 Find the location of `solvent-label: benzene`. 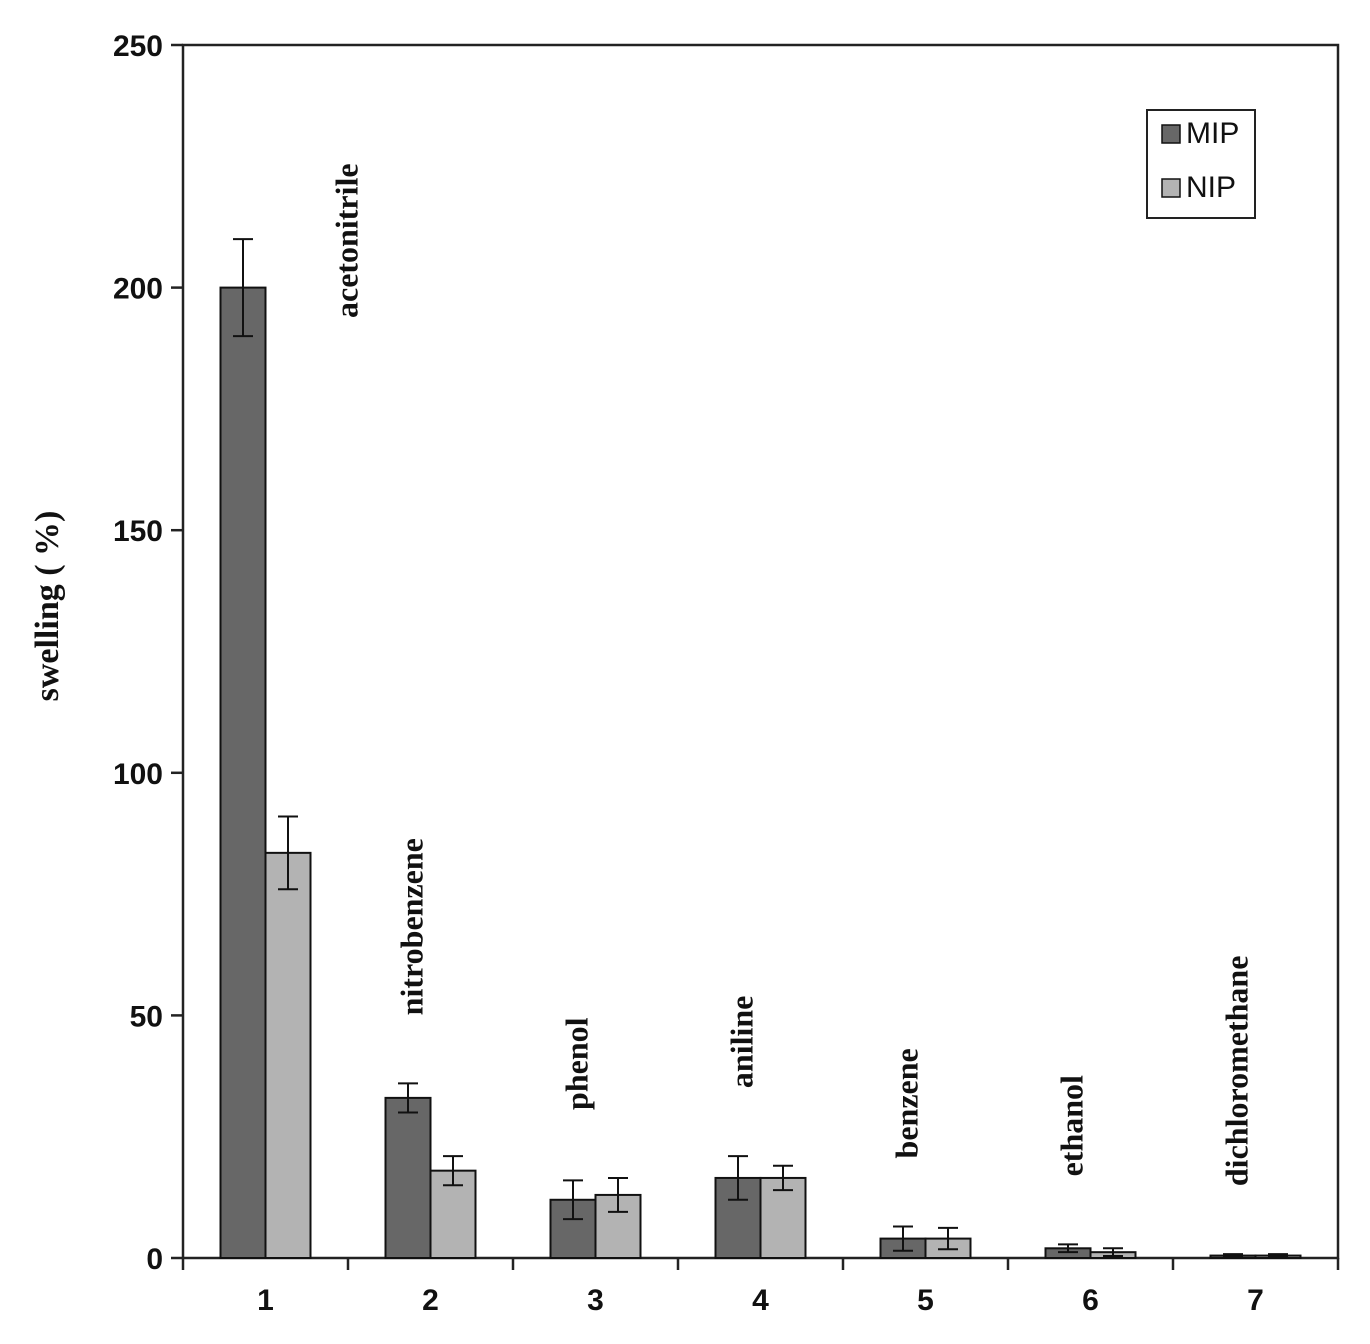

solvent-label: benzene is located at coordinates (907, 1103).